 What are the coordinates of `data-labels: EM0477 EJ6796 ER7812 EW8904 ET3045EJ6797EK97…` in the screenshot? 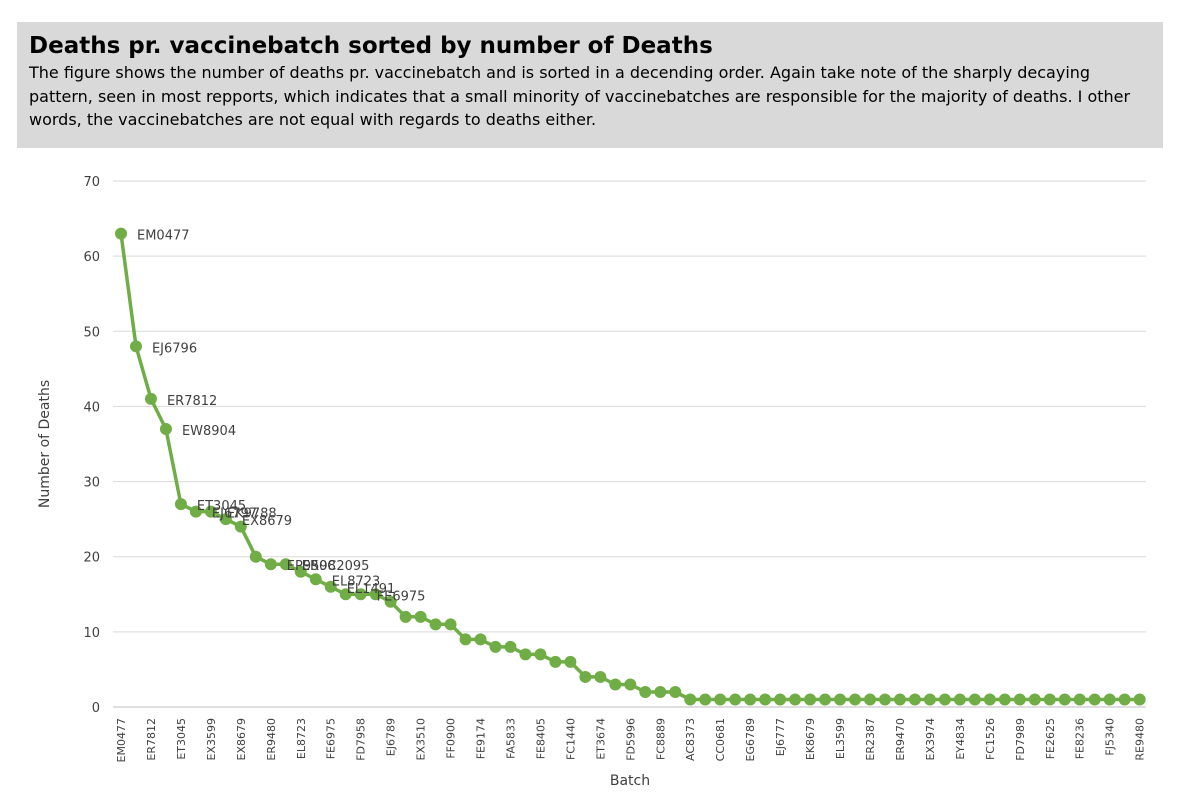 It's located at (281, 417).